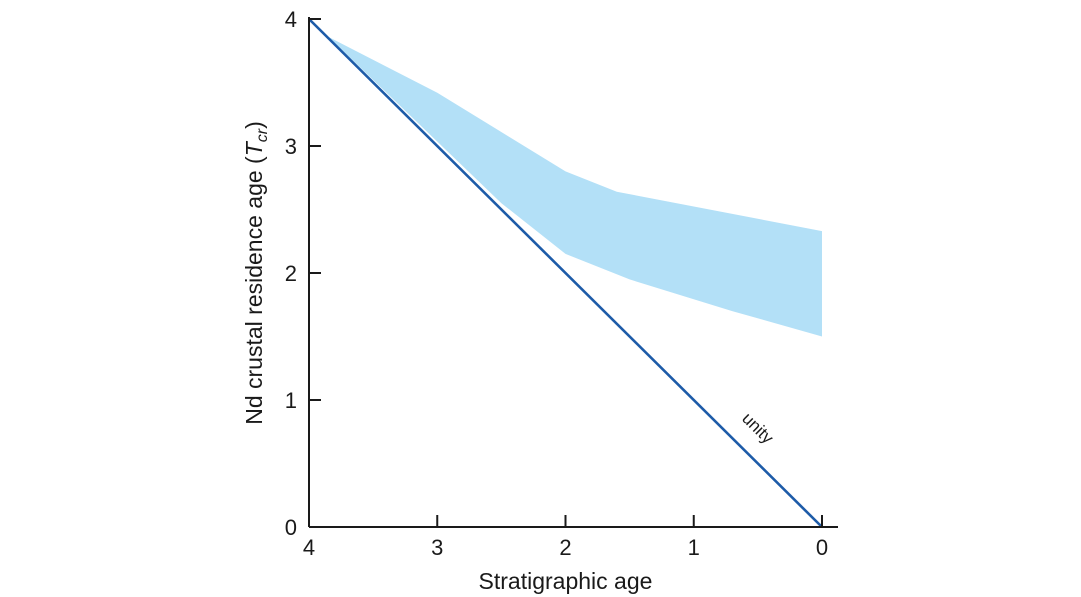 The image size is (1081, 597). I want to click on x-tick-label: 2, so click(565, 547).